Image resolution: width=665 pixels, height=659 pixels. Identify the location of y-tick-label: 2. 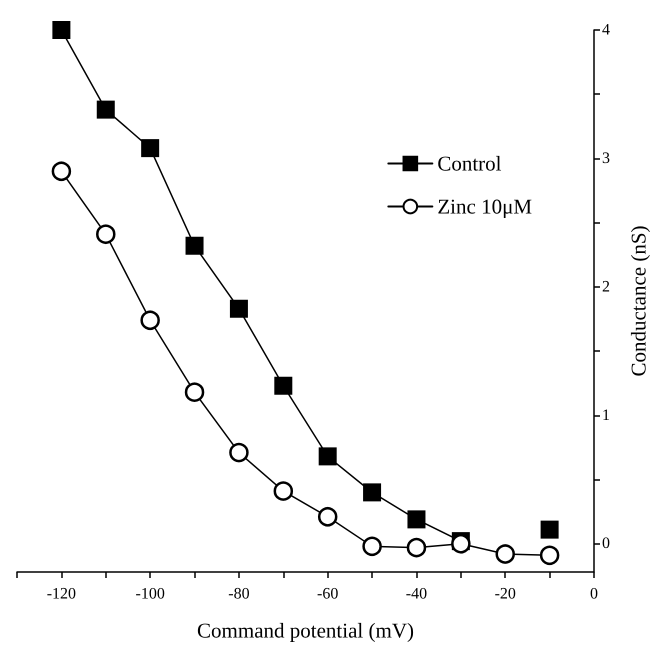
(606, 287).